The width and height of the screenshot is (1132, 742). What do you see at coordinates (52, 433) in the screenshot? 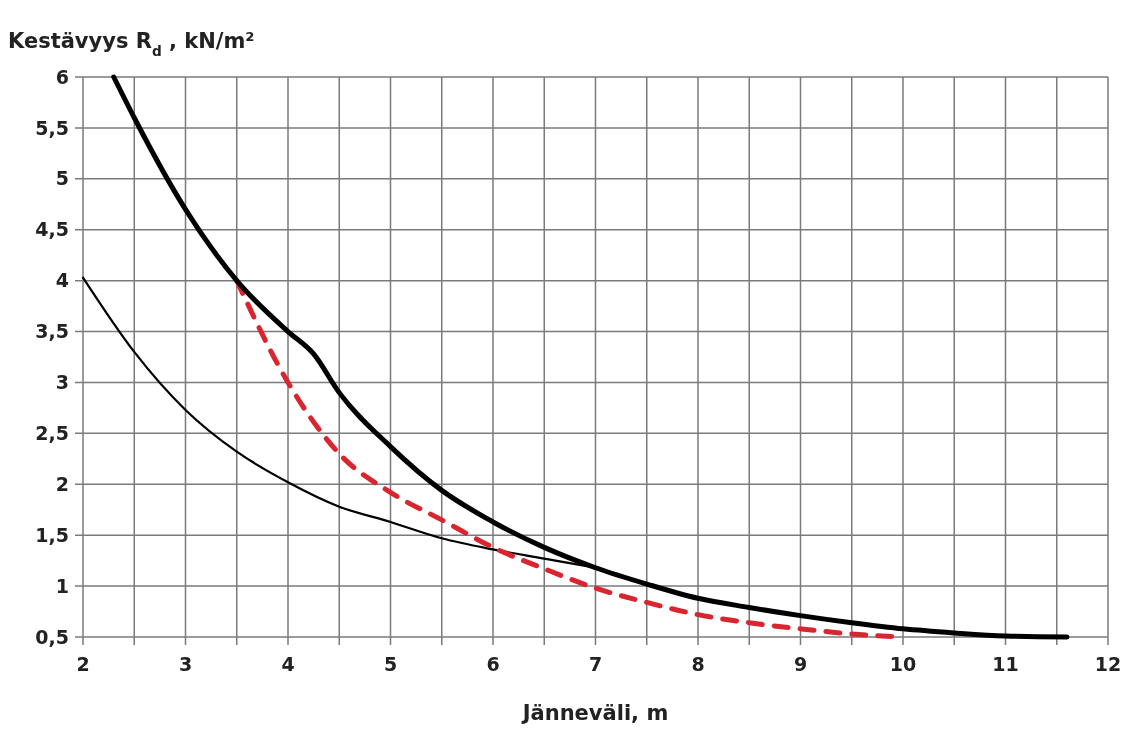
I see `y-tick-label: 2,5` at bounding box center [52, 433].